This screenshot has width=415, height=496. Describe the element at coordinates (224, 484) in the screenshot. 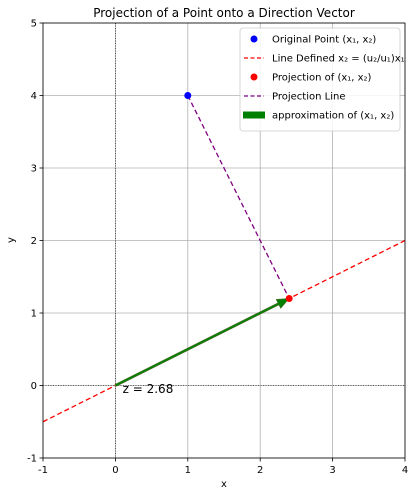

I see `x-axis-title: x` at that location.